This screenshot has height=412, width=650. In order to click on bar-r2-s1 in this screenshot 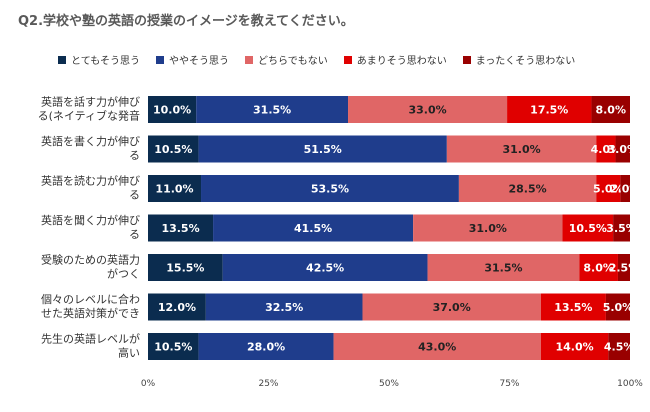, I will do `click(330, 188)`.